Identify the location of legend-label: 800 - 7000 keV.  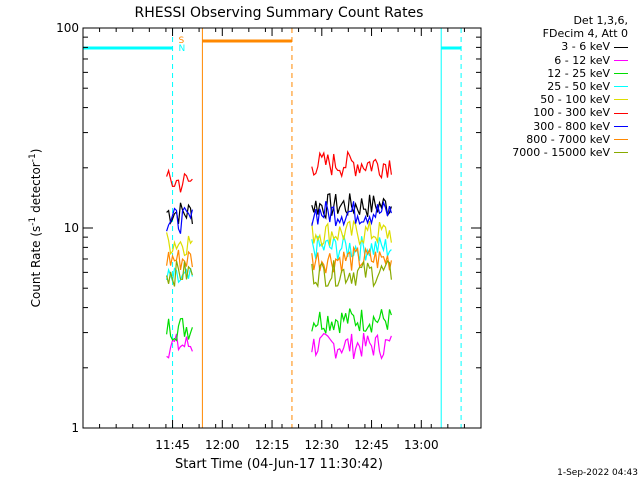
(568, 139).